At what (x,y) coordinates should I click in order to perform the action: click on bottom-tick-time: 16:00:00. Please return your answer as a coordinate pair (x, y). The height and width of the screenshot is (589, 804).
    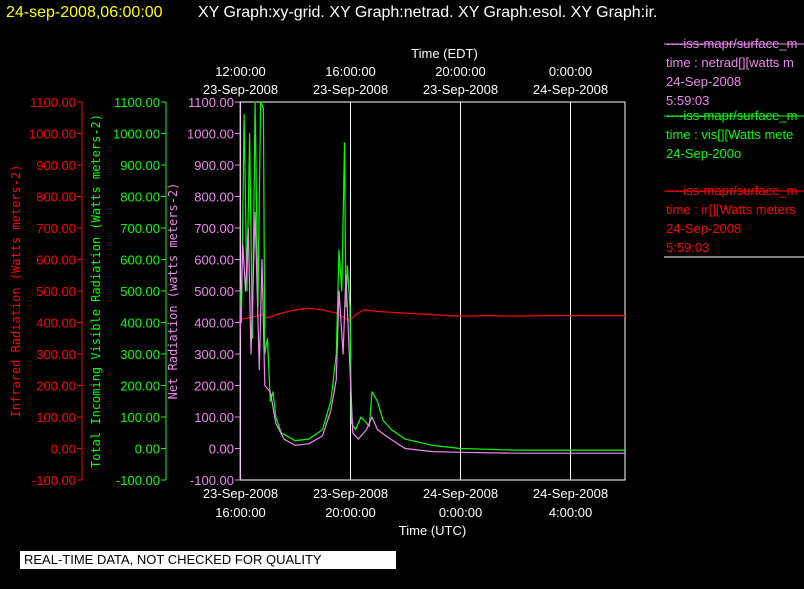
    Looking at the image, I should click on (240, 512).